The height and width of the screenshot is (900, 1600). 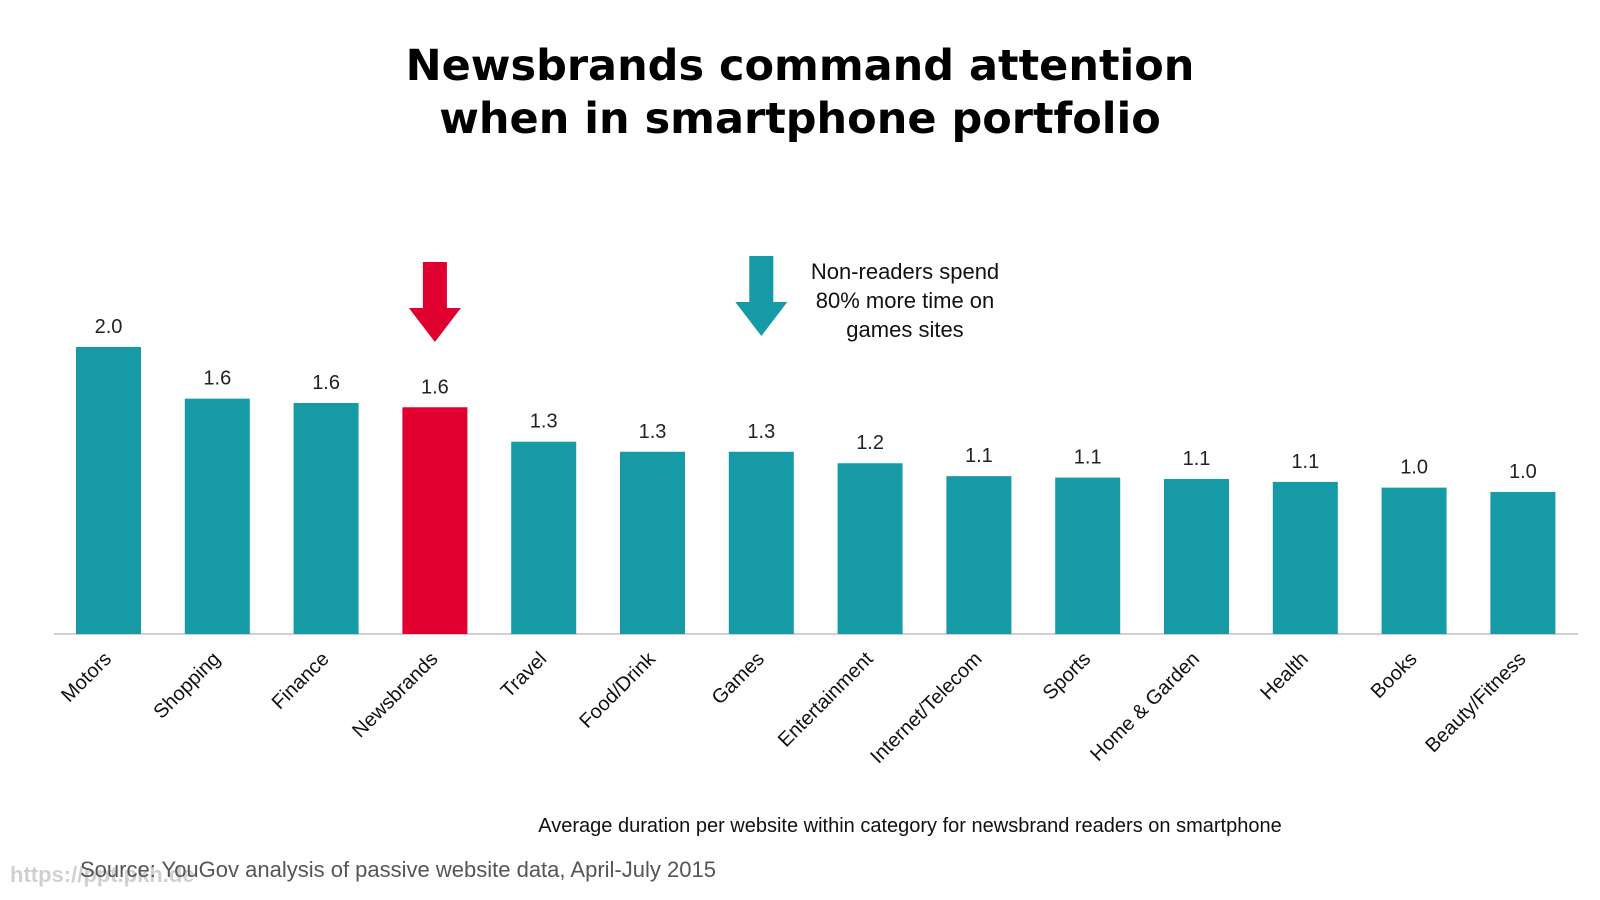 I want to click on data-label-books: 1.0, so click(x=1414, y=468).